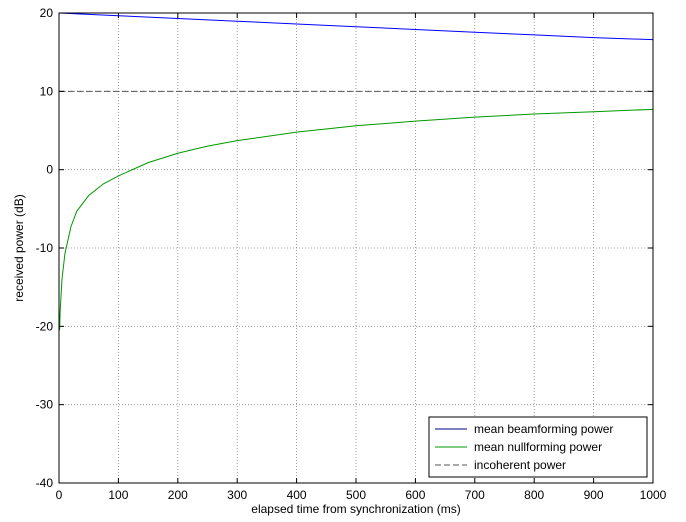 This screenshot has width=686, height=522. I want to click on x-tick-label: 600, so click(415, 495).